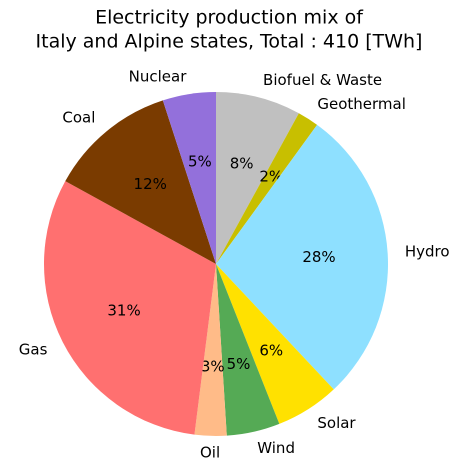  What do you see at coordinates (213, 367) in the screenshot?
I see `value-label: 3%` at bounding box center [213, 367].